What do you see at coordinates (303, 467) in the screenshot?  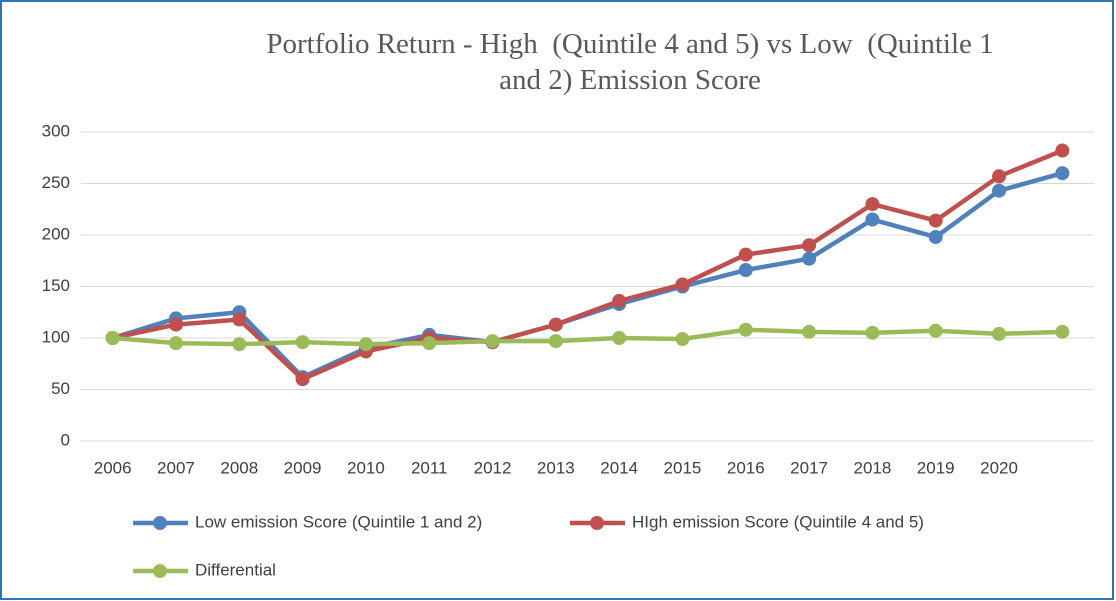 I see `x-tick-label: 2009` at bounding box center [303, 467].